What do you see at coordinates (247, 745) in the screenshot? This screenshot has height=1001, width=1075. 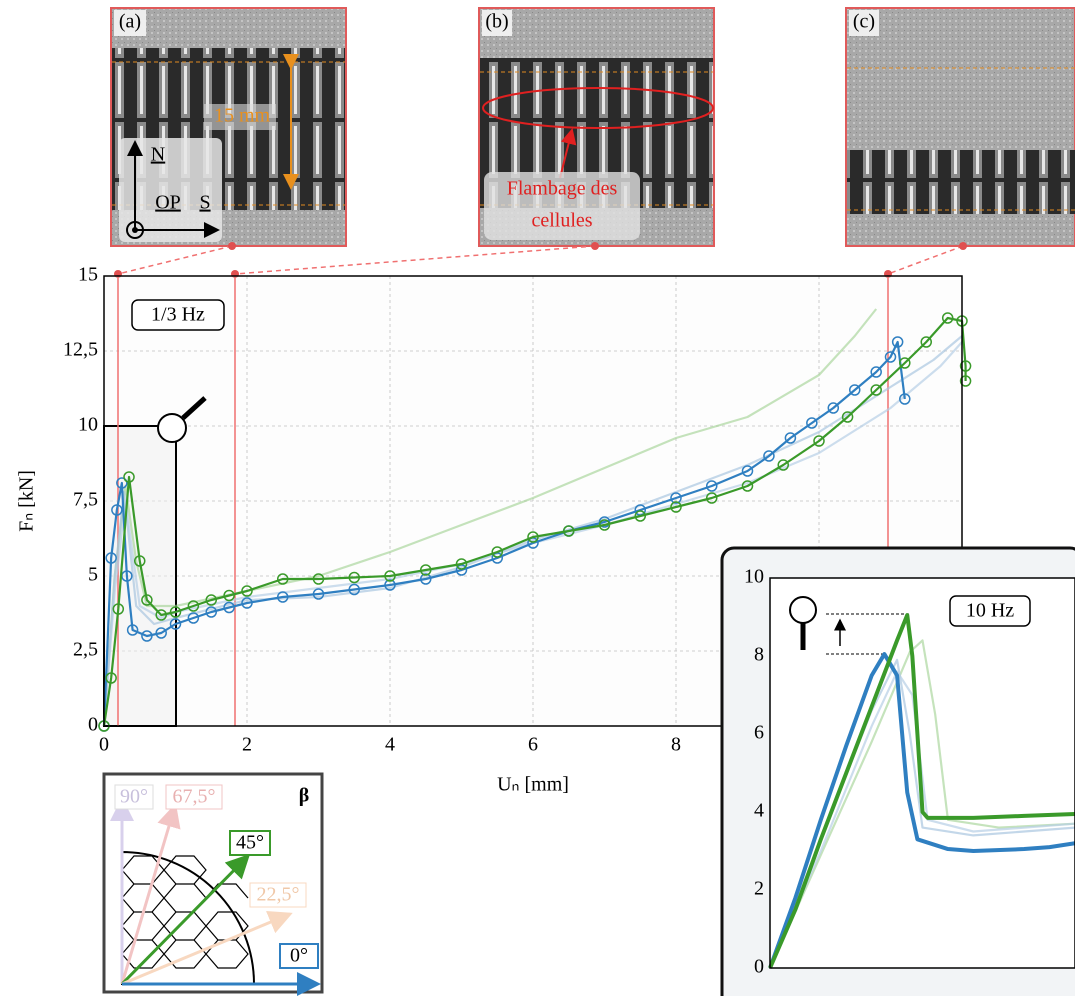 I see `x-tick-label: 2` at bounding box center [247, 745].